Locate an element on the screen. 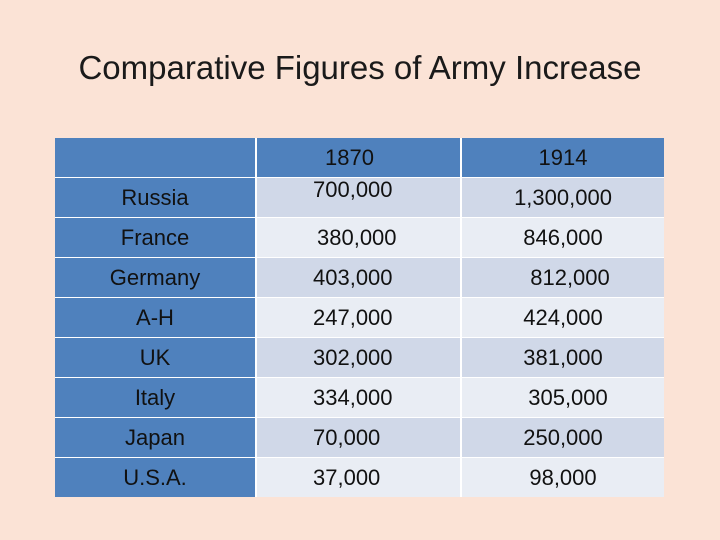  table-row: Italy 334,000 305,000 is located at coordinates (359, 397).